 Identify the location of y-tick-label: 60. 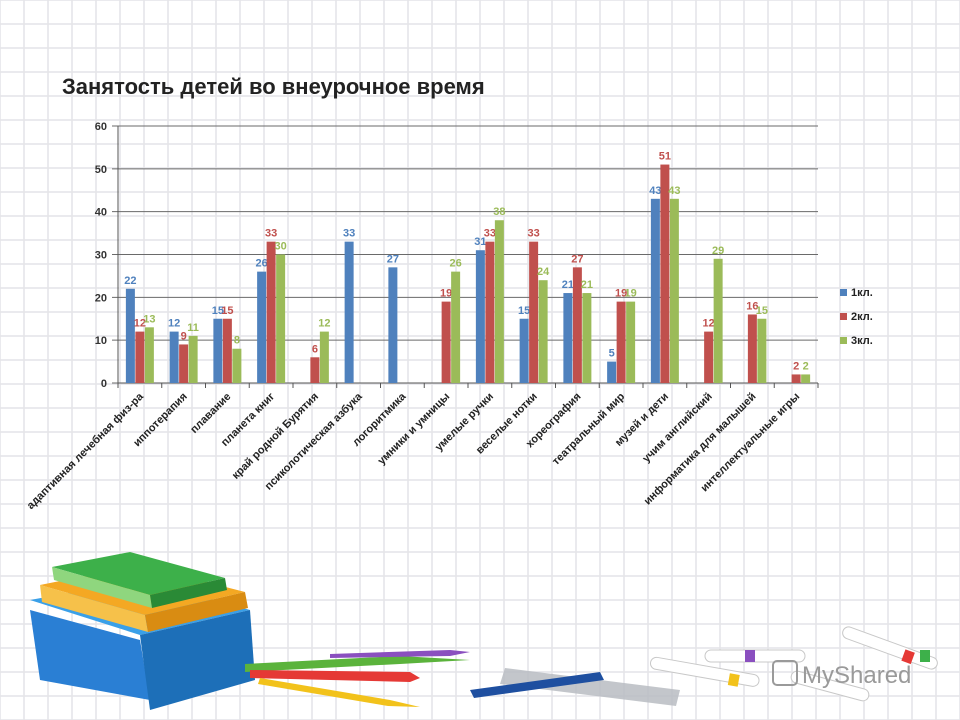
(101, 127).